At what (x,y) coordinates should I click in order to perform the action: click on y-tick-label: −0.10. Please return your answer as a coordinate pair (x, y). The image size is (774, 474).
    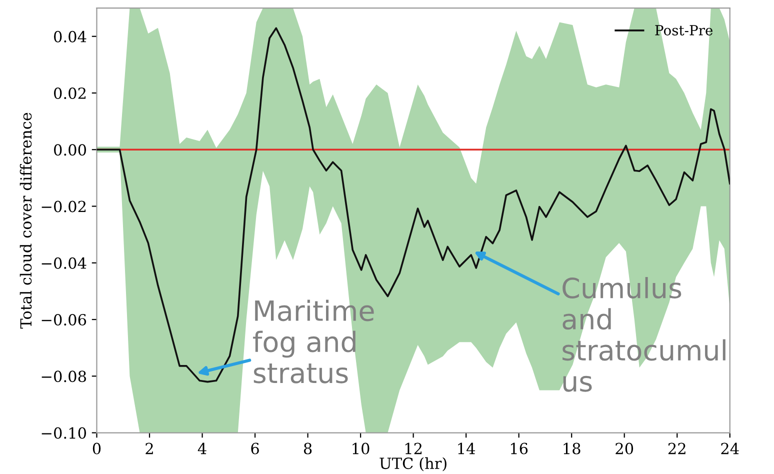
    Looking at the image, I should click on (64, 433).